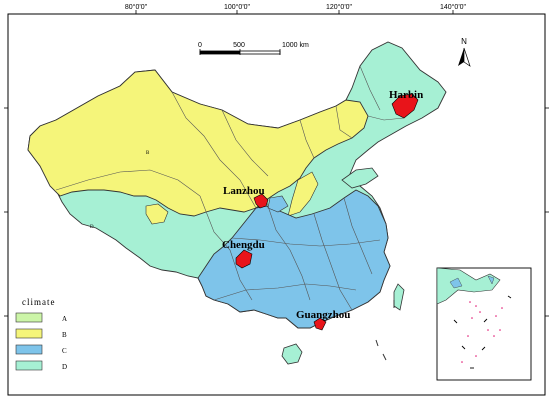 This screenshot has width=550, height=400. What do you see at coordinates (239, 45) in the screenshot?
I see `scale-label-500: 500` at bounding box center [239, 45].